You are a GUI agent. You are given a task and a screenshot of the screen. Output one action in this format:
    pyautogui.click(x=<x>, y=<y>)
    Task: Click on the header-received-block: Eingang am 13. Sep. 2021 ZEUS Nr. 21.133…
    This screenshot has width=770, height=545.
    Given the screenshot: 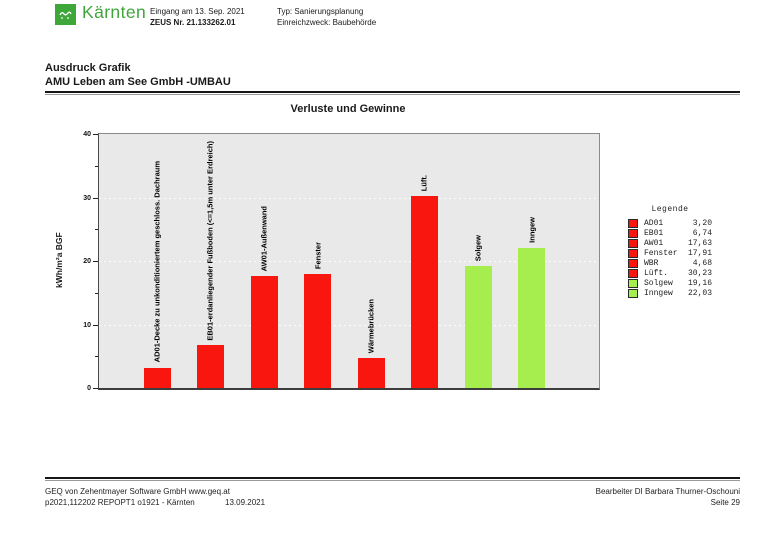 What is the action you would take?
    pyautogui.click(x=197, y=17)
    